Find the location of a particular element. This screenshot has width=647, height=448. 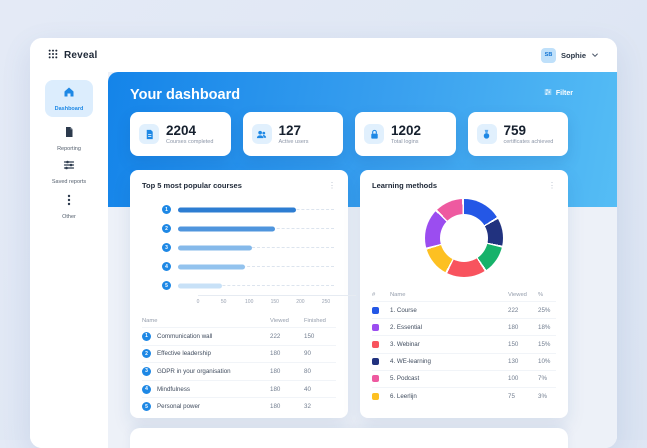

chevron-down-icon is located at coordinates (595, 55).